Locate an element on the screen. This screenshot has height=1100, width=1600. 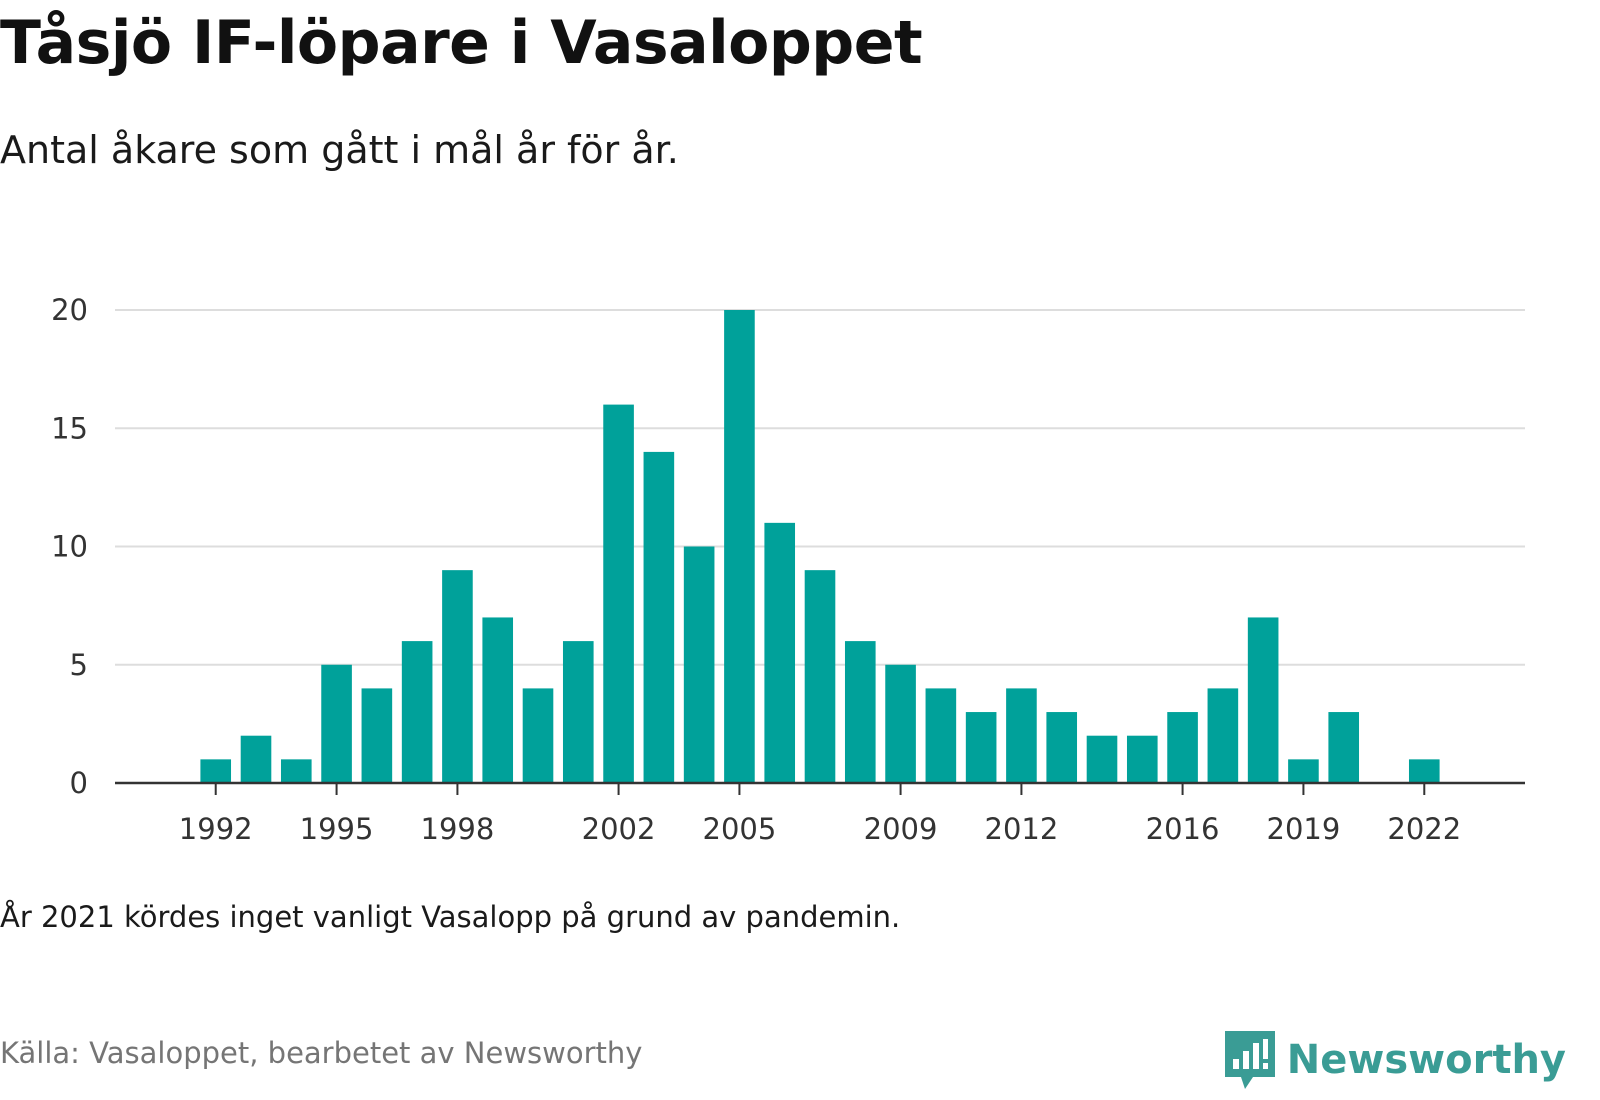
bar-2022 is located at coordinates (1424, 771).